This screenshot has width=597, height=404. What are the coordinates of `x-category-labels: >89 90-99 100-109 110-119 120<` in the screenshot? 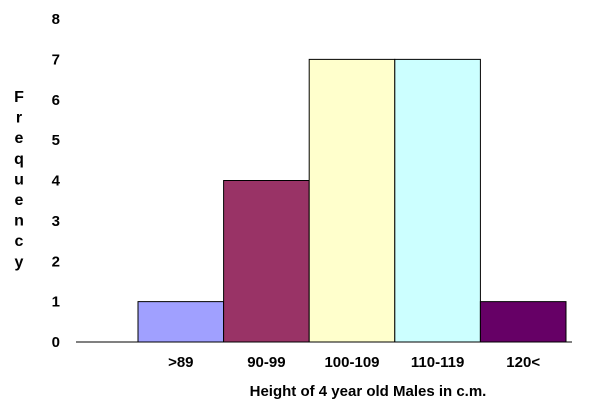 It's located at (354, 362).